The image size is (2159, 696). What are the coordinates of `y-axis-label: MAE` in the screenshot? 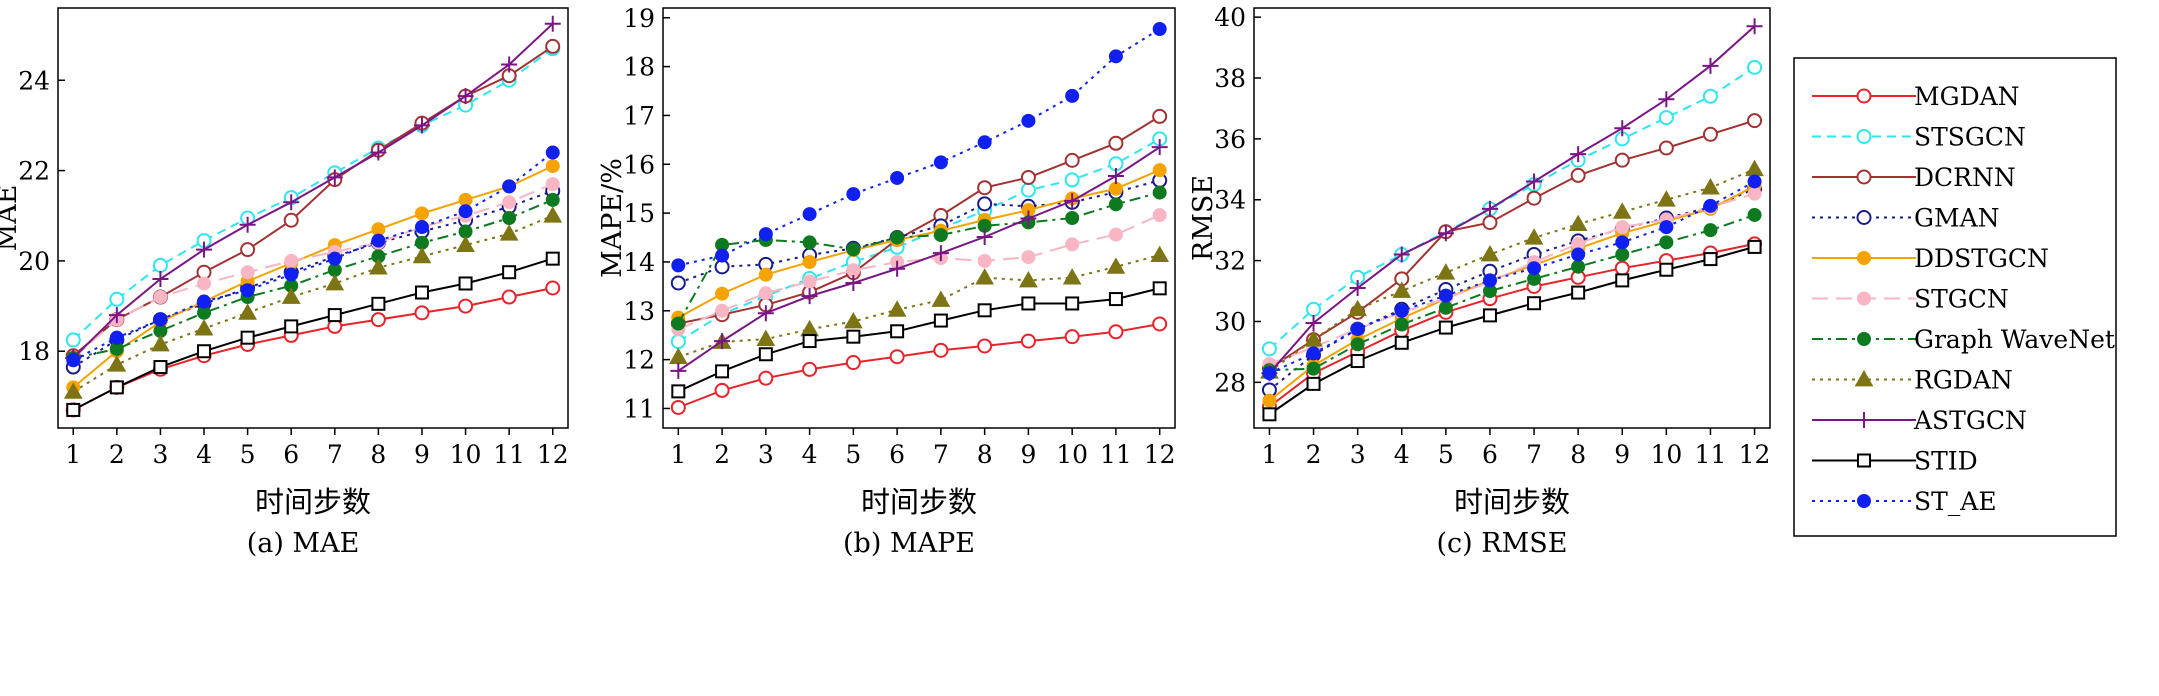 It's located at (11, 218).